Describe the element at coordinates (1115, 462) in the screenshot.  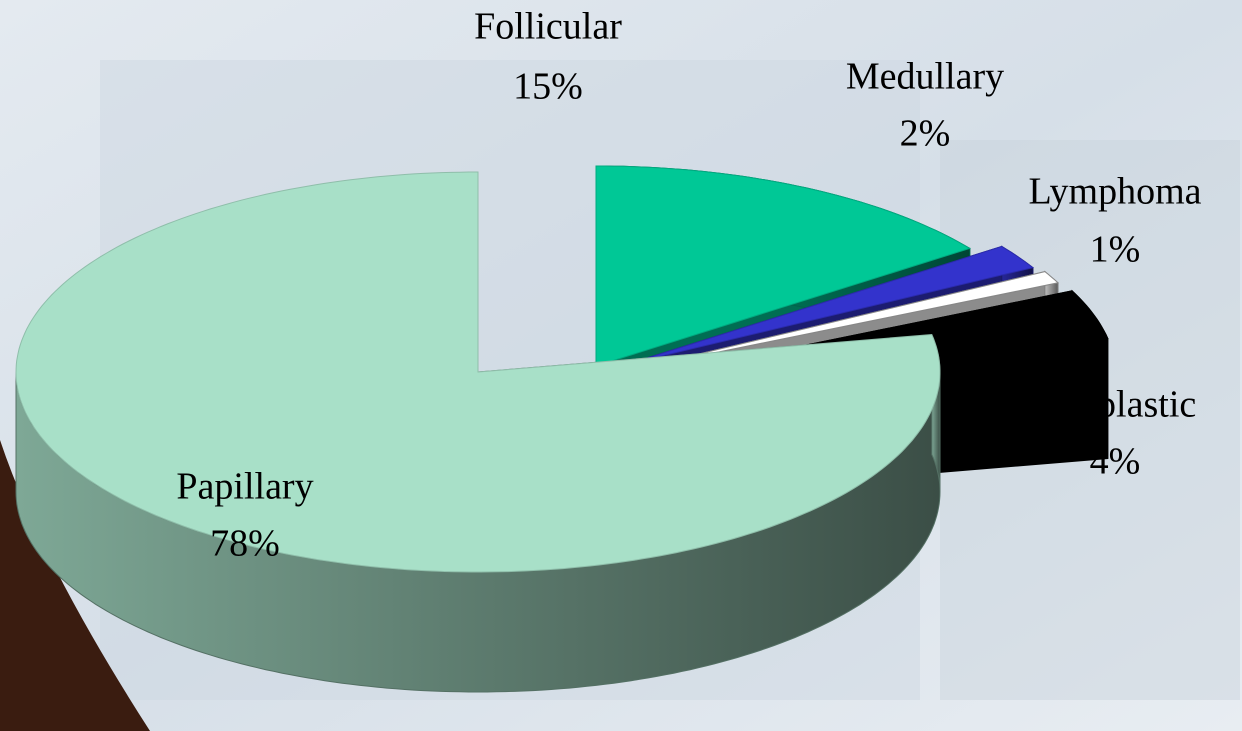
I see `slice-value-label: 4%` at that location.